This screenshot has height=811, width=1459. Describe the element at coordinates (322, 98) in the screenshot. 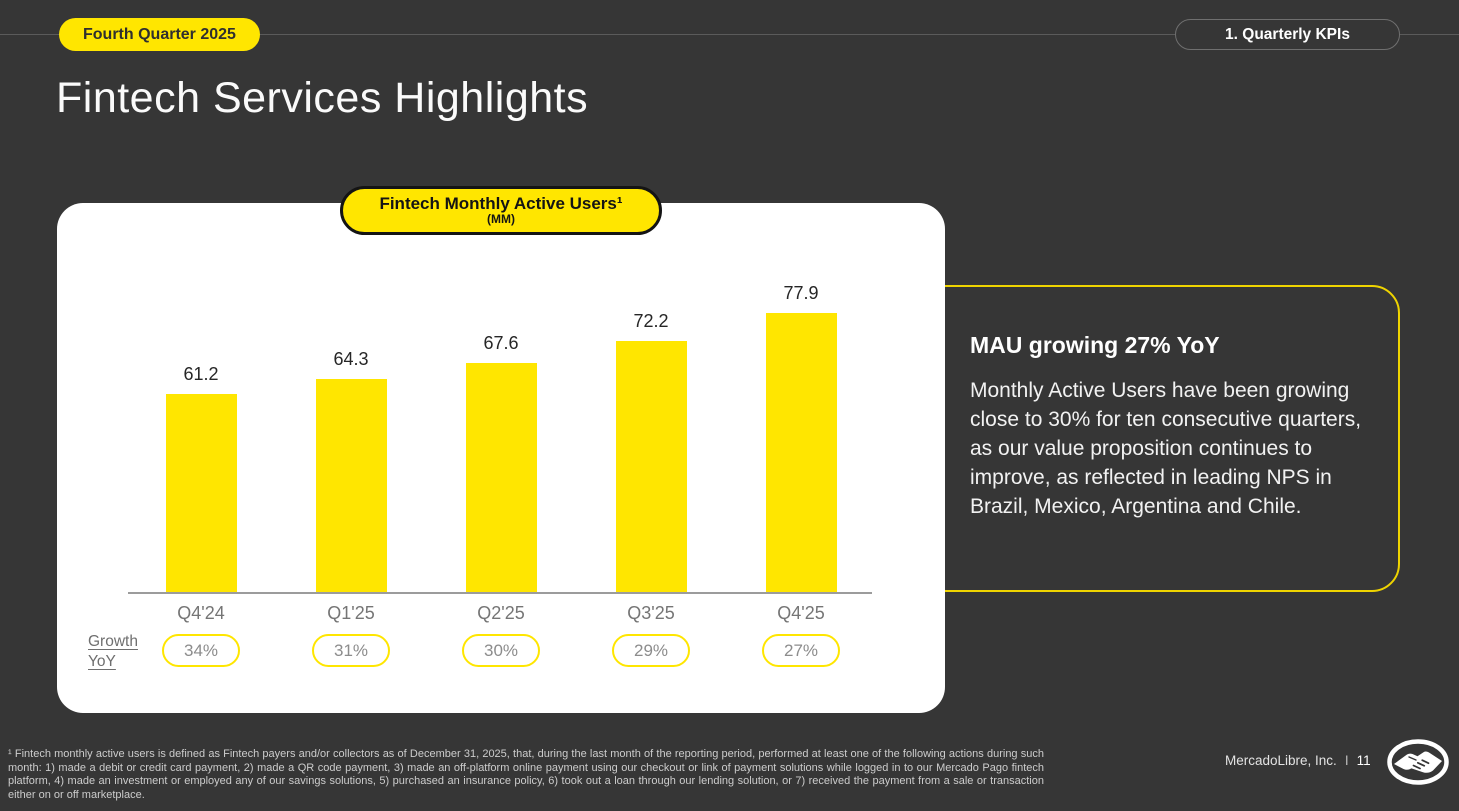

I see `page-title: Fintech Services Highlights` at that location.